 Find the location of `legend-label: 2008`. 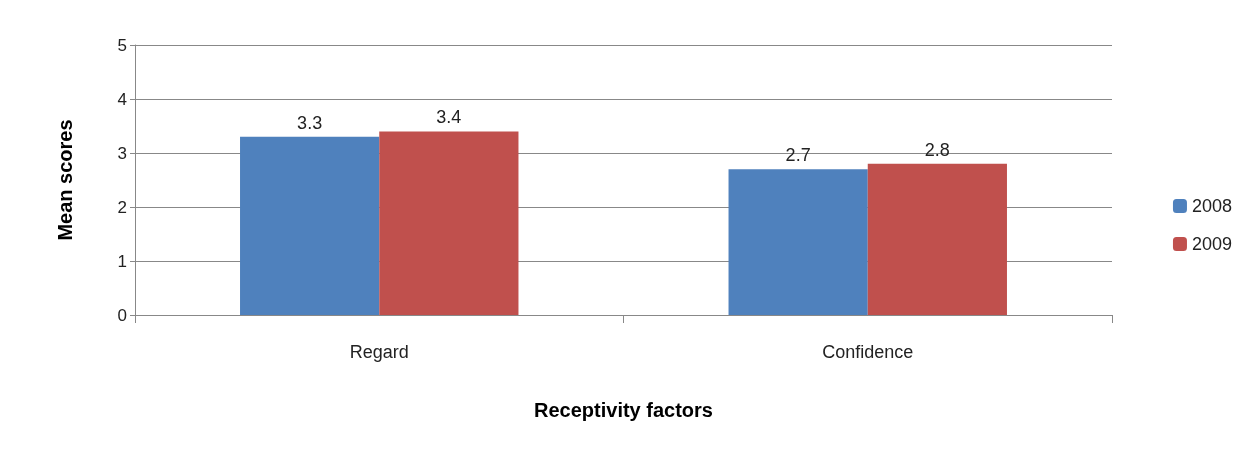

legend-label: 2008 is located at coordinates (1211, 206).